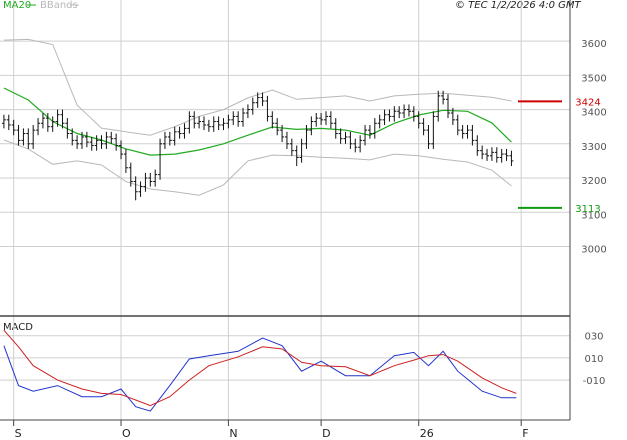 This screenshot has width=627, height=440. I want to click on x-tick-label: S, so click(18, 433).